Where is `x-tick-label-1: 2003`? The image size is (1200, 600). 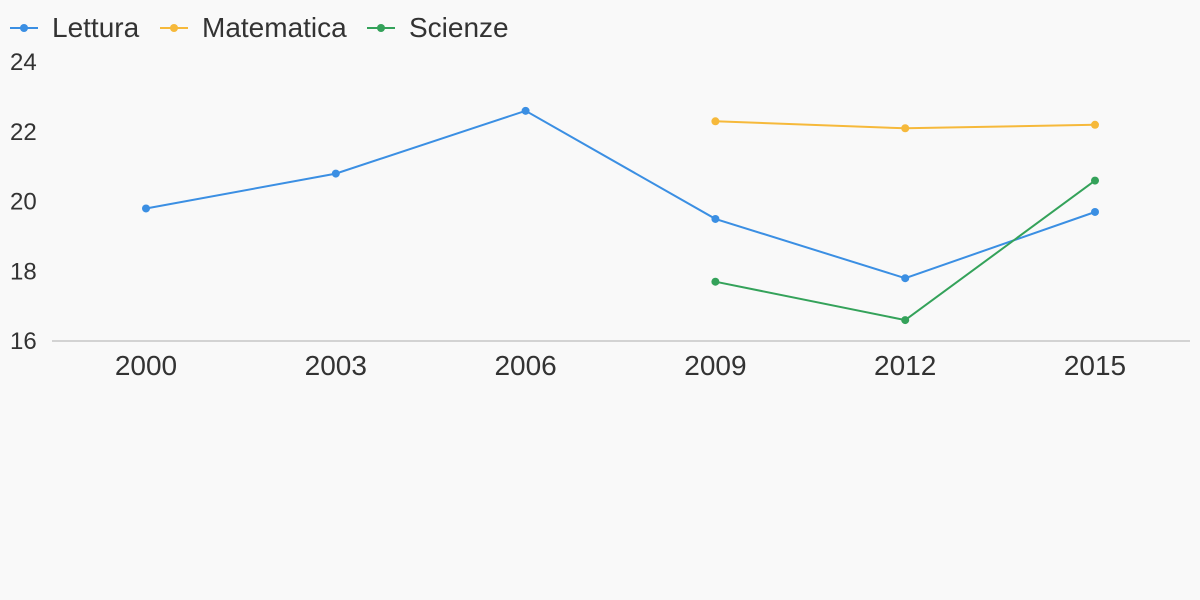
x-tick-label-1: 2003 is located at coordinates (336, 365).